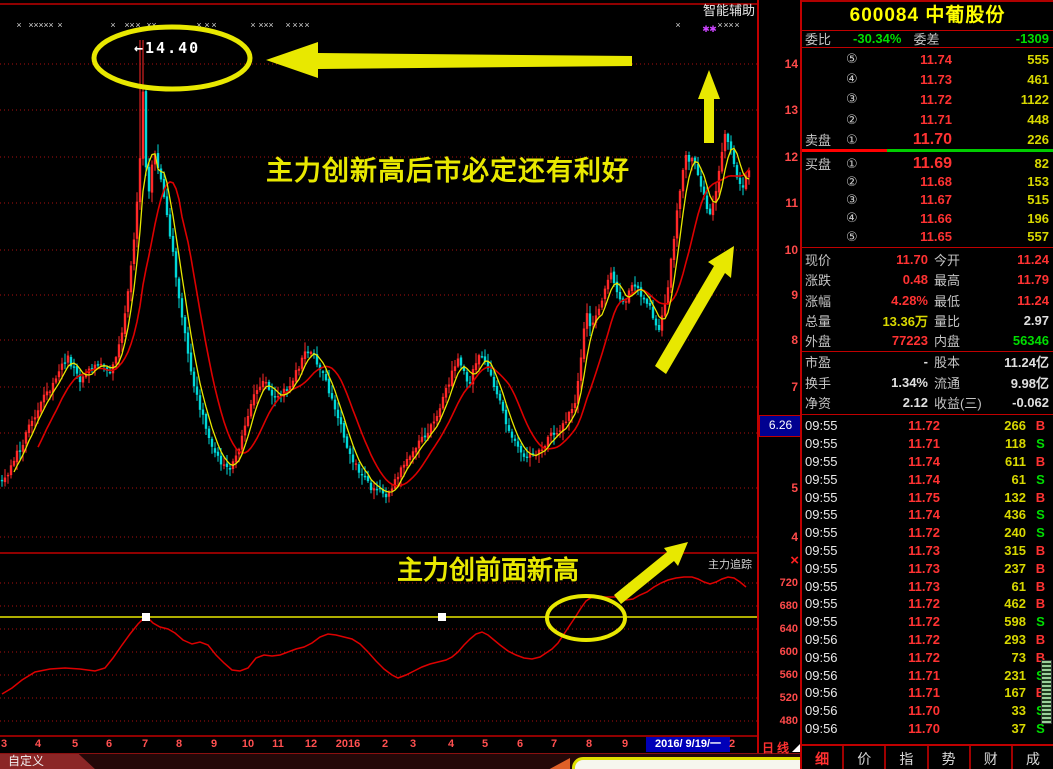 The width and height of the screenshot is (1053, 769). What do you see at coordinates (788, 721) in the screenshot?
I see `indicator-axis-tick: 480` at bounding box center [788, 721].